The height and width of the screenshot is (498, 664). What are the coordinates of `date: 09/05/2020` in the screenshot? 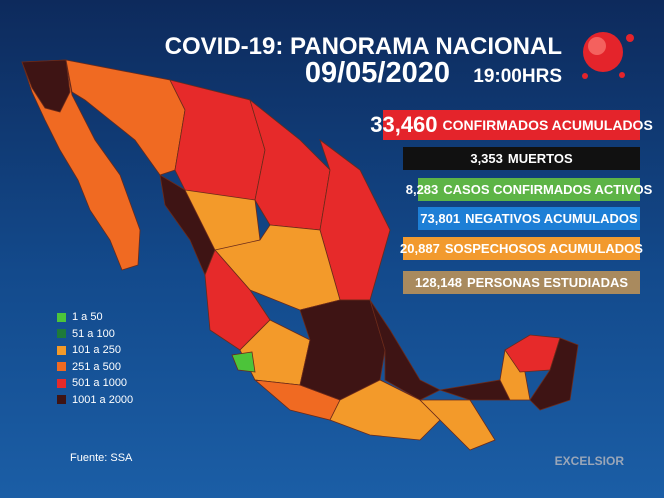 It's located at (377, 73).